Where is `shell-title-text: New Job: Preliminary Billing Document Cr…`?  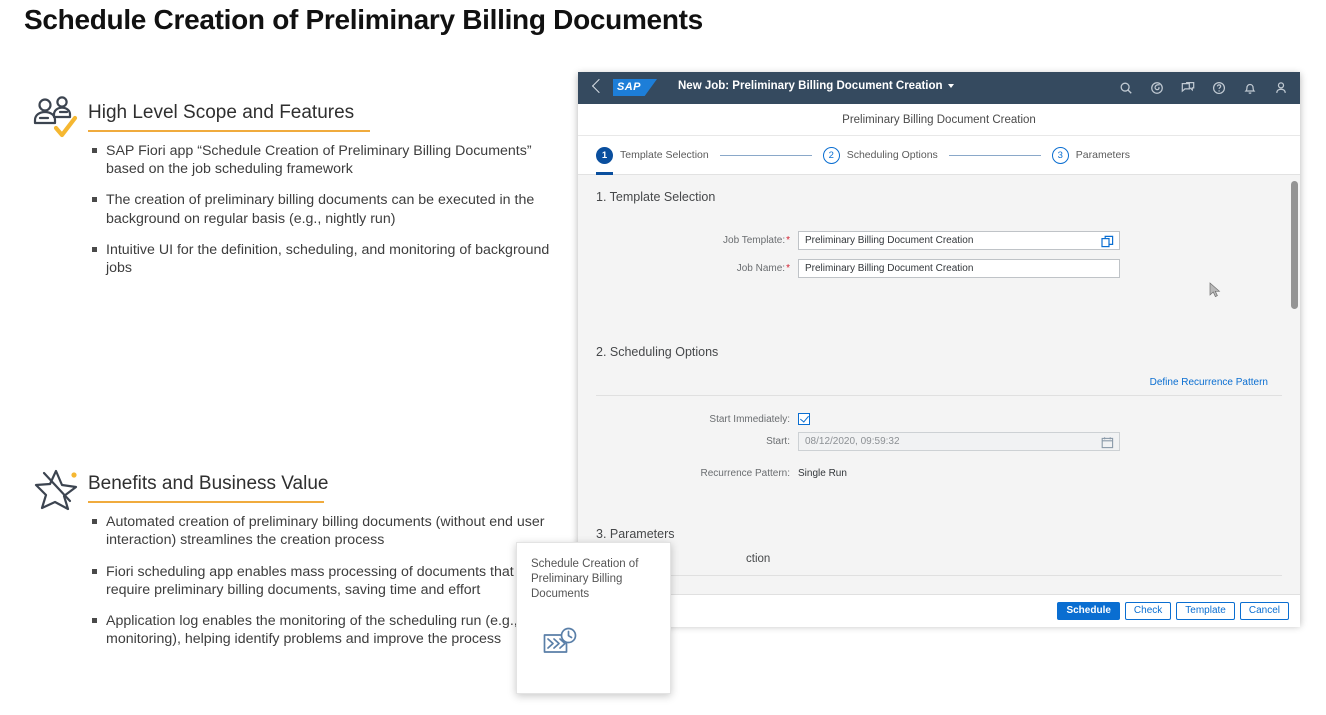
shell-title-text: New Job: Preliminary Billing Document Cr… is located at coordinates (810, 86).